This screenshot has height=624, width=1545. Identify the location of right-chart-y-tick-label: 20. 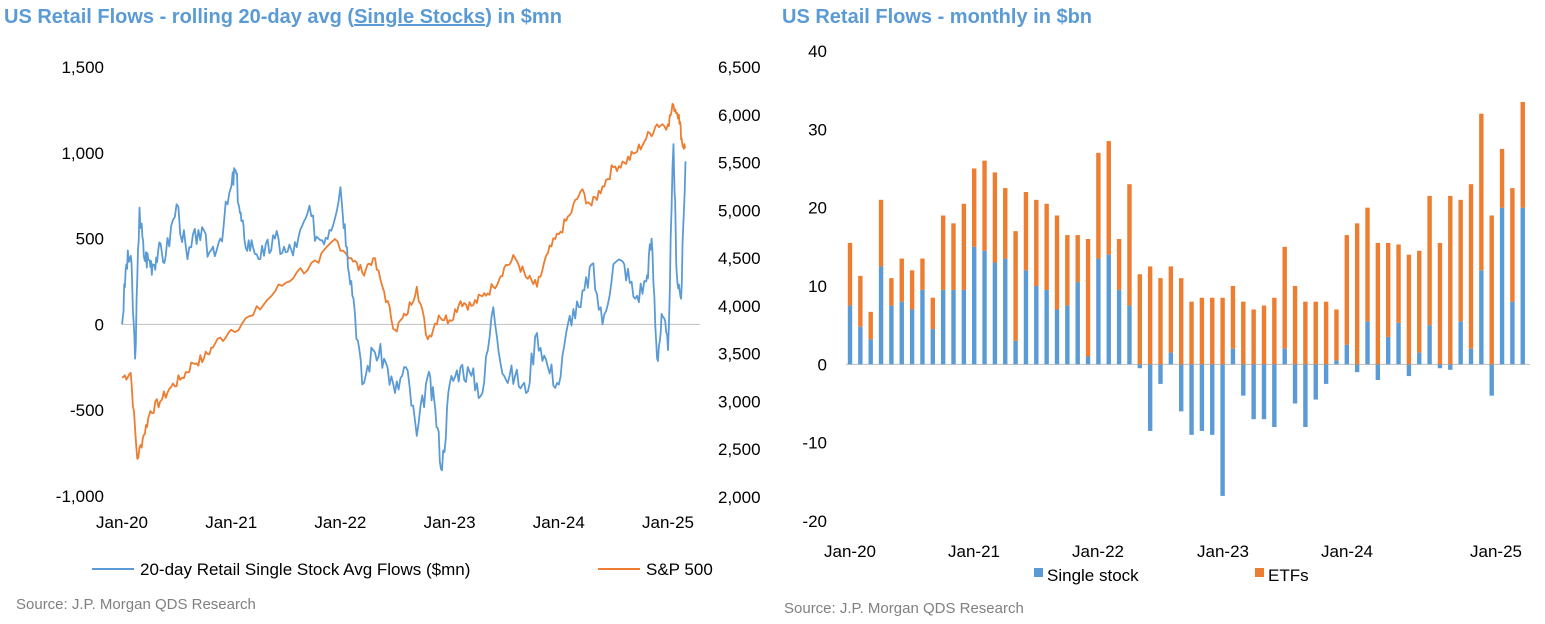
(817, 208).